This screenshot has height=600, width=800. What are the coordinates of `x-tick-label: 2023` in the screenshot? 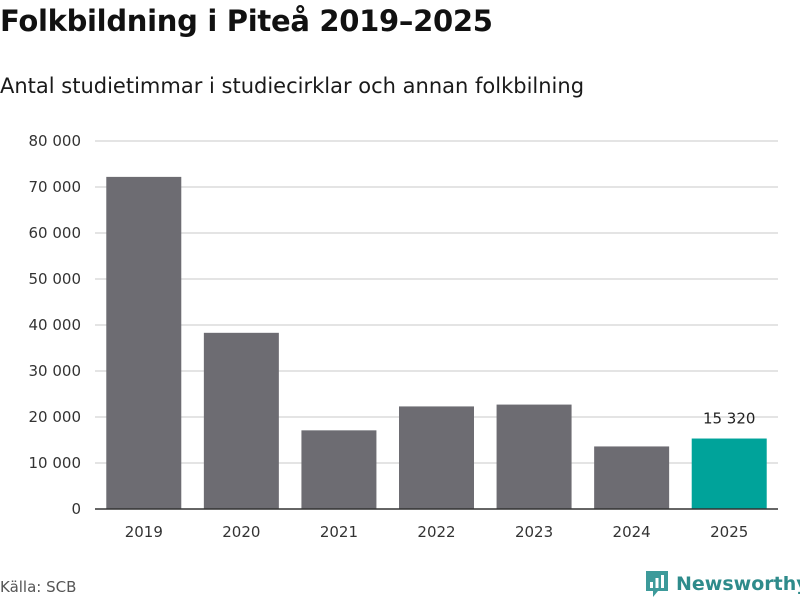 It's located at (534, 532).